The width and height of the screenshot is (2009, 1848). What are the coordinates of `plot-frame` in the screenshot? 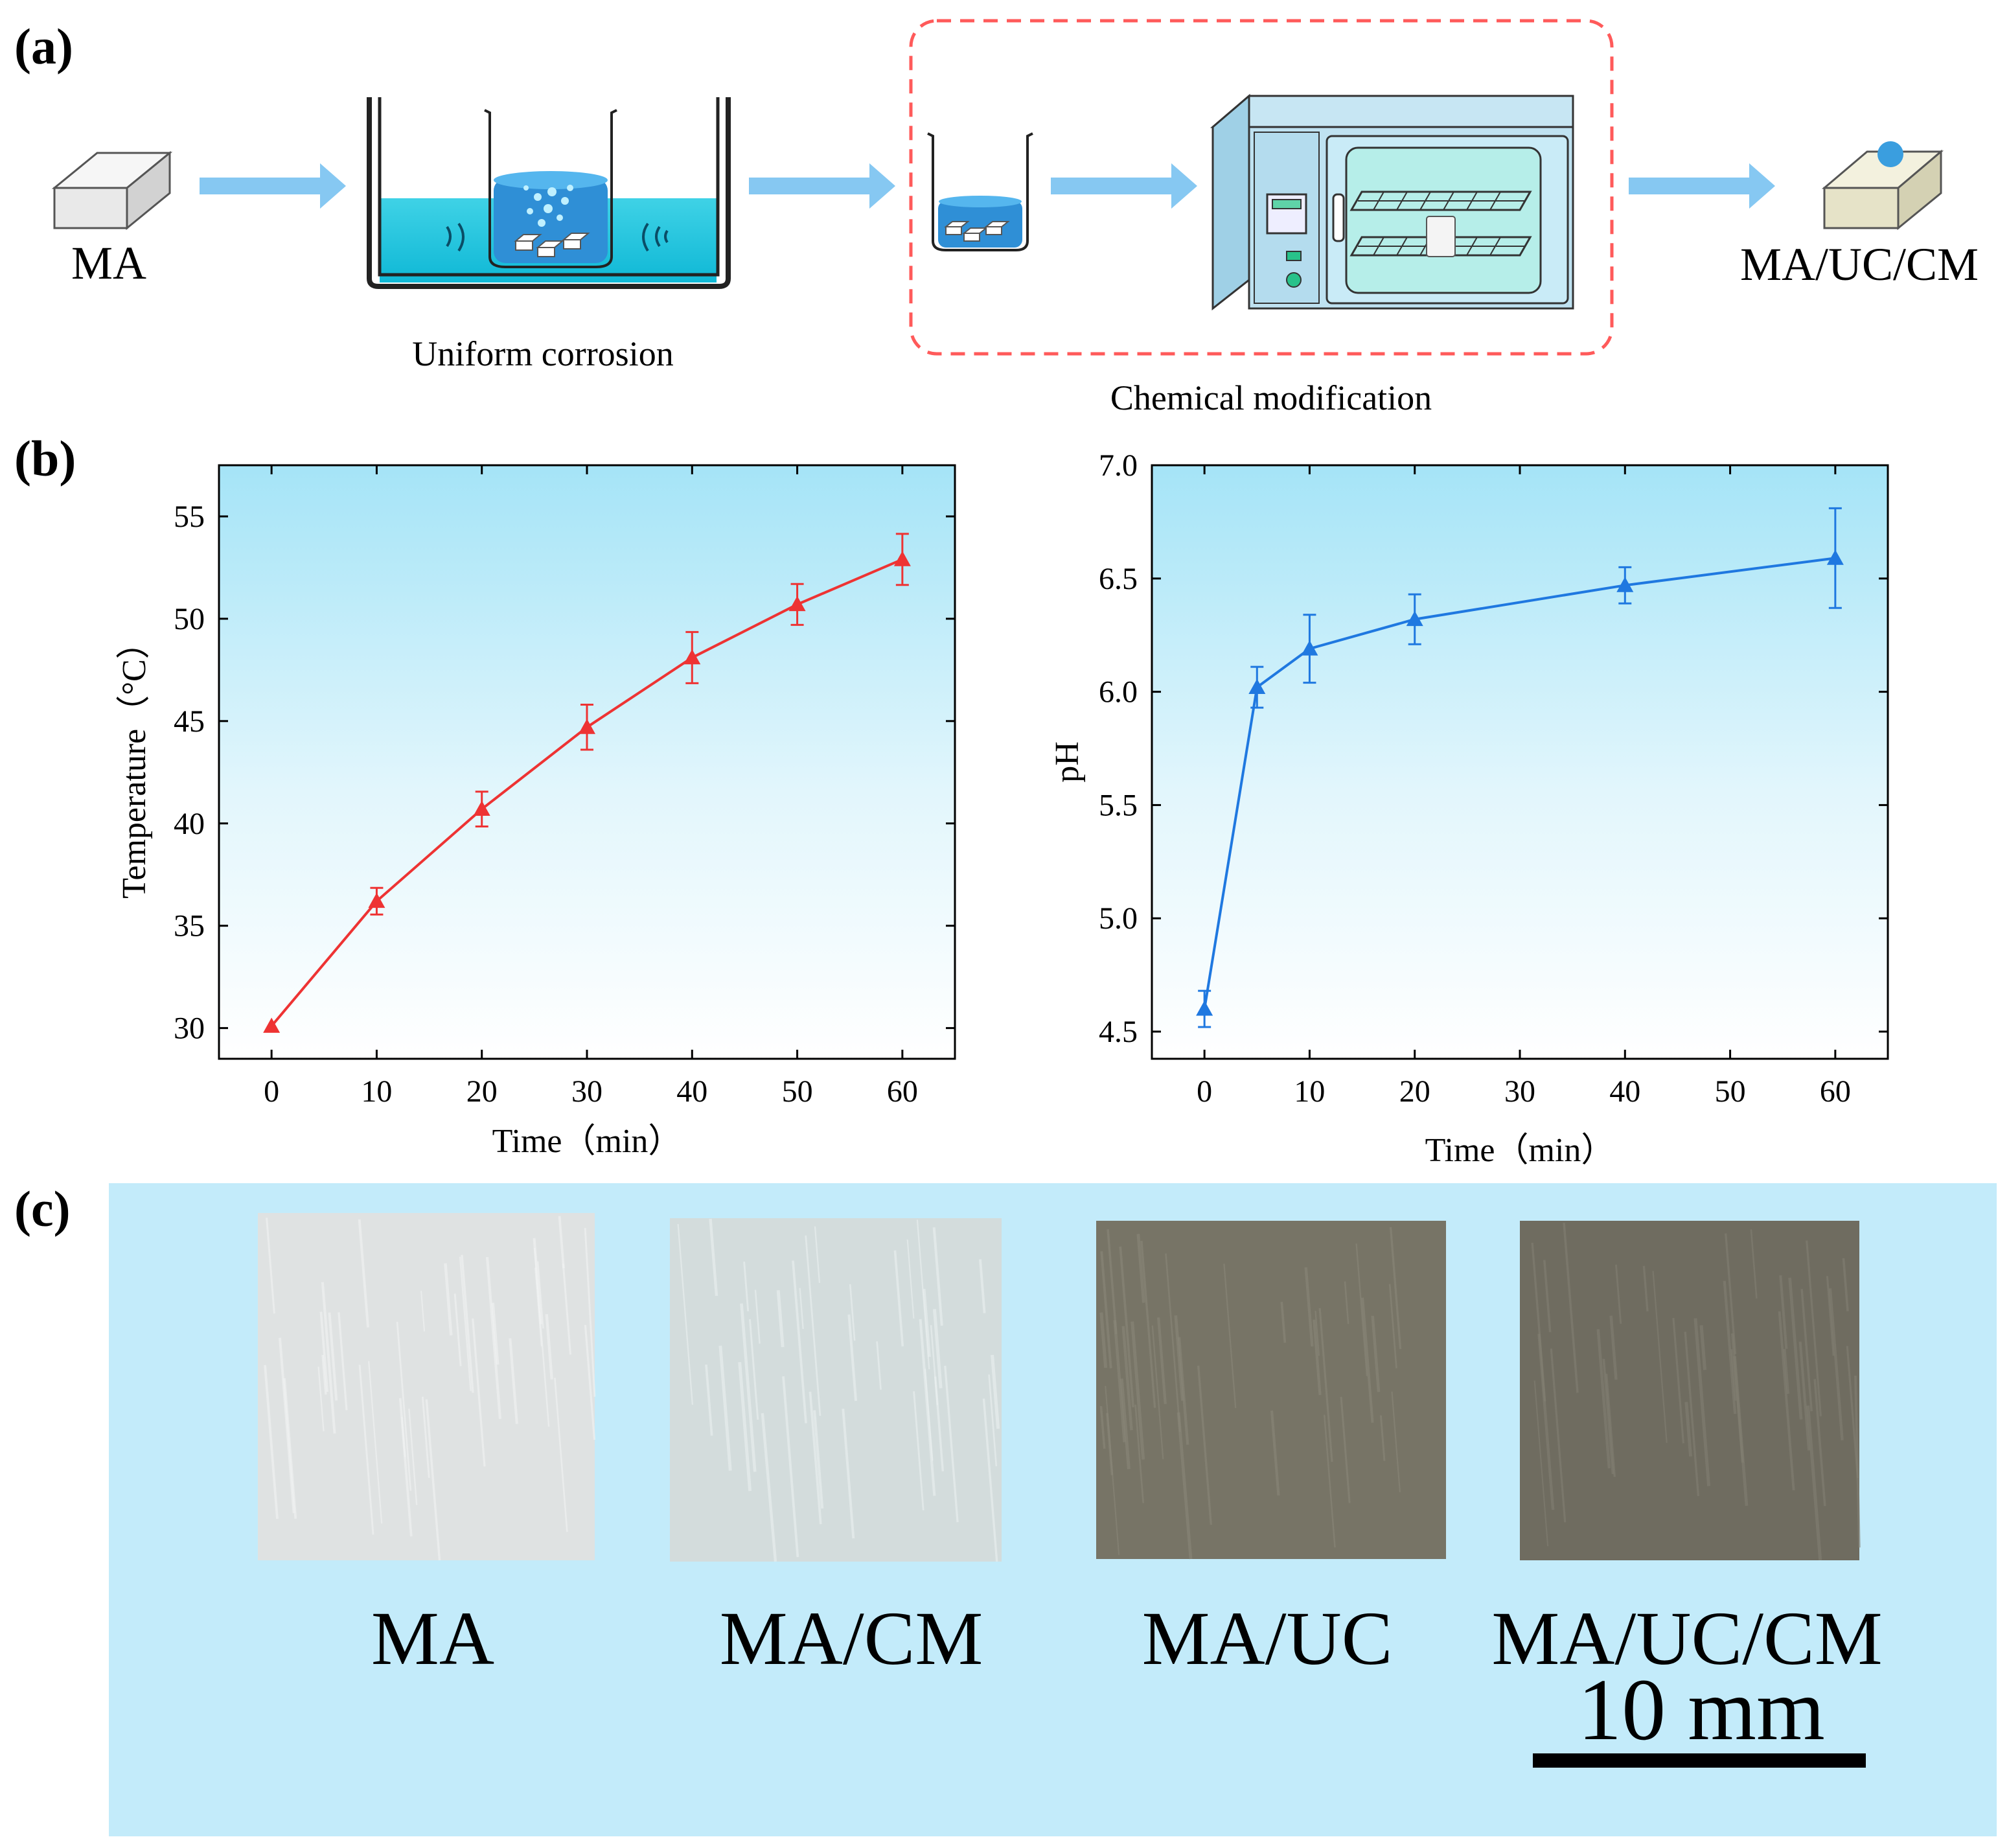 It's located at (1520, 762).